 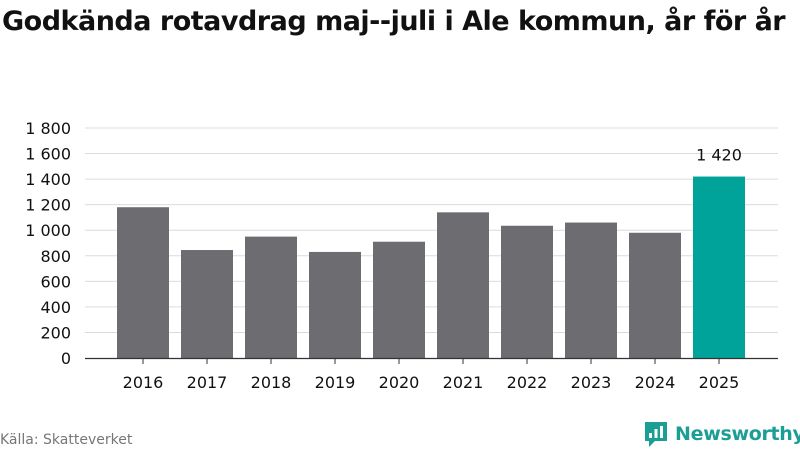 What do you see at coordinates (655, 295) in the screenshot?
I see `bar-2024` at bounding box center [655, 295].